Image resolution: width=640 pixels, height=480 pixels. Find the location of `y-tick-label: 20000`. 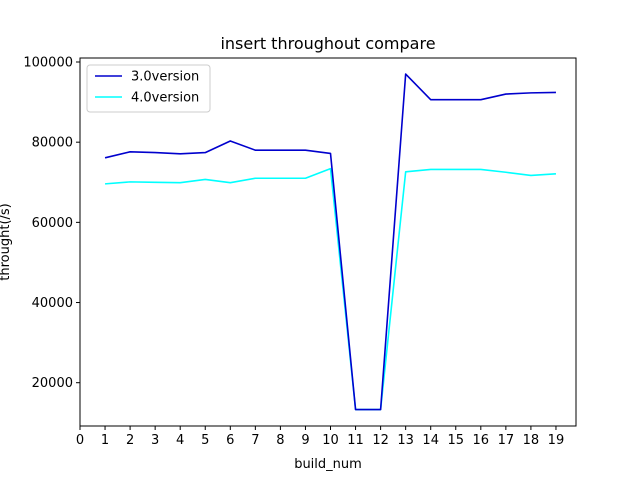

y-tick-label: 20000 is located at coordinates (52, 383).